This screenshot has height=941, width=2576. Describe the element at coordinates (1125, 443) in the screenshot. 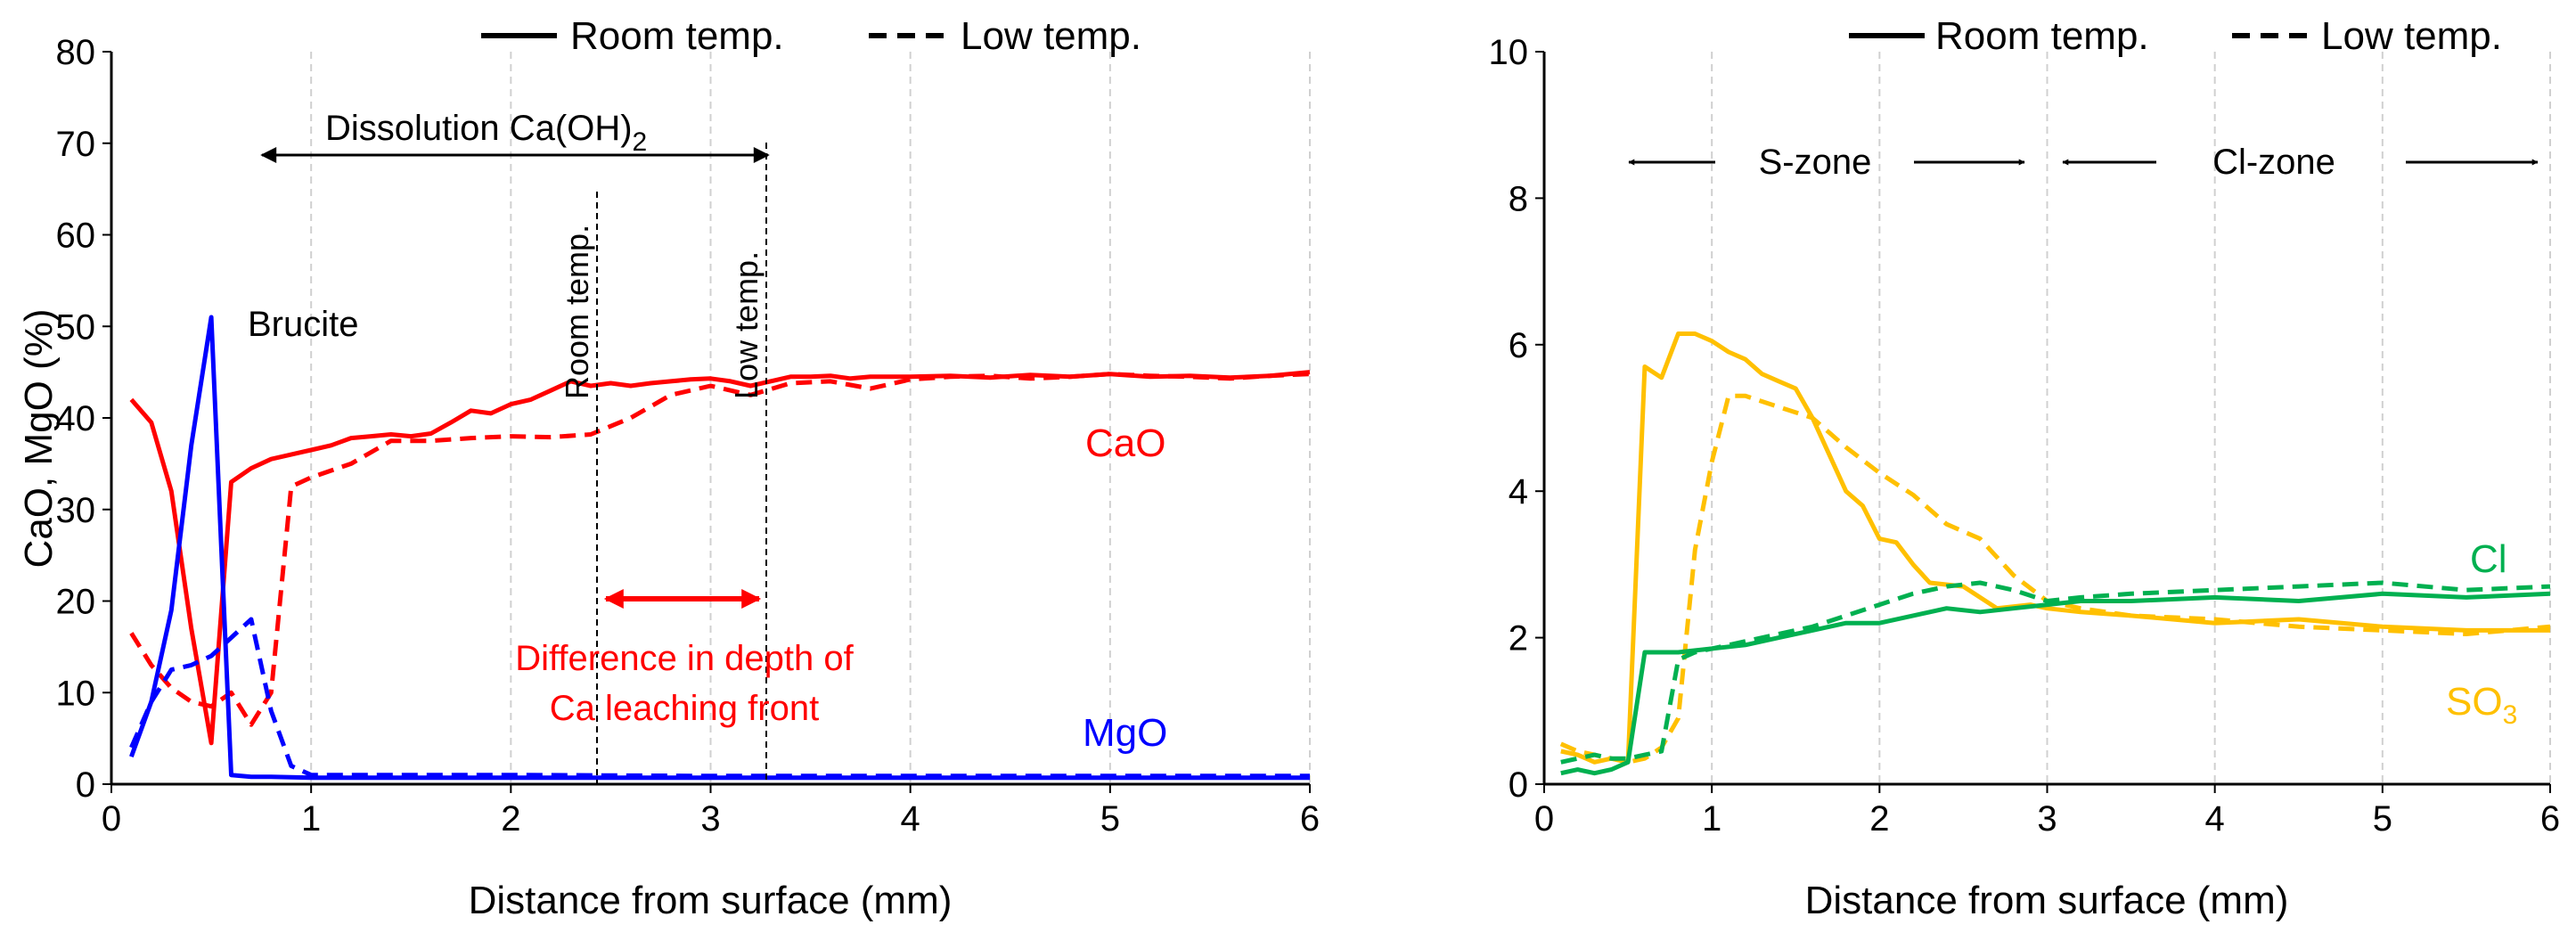

I see `series-label-cao: CaO` at that location.